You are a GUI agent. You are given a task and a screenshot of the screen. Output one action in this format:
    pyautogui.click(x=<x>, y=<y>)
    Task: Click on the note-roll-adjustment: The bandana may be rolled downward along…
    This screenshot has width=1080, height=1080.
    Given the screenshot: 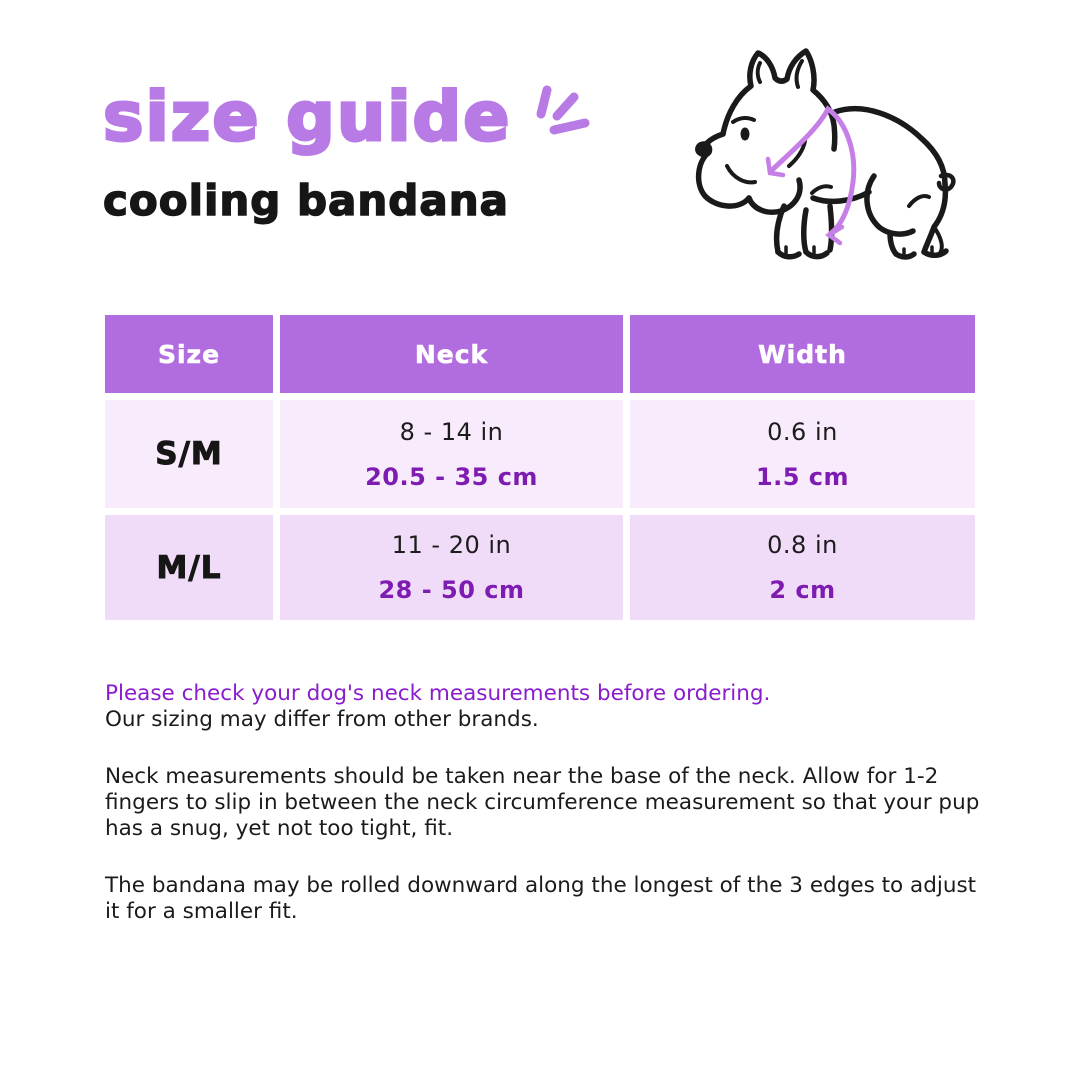 What is the action you would take?
    pyautogui.click(x=541, y=898)
    